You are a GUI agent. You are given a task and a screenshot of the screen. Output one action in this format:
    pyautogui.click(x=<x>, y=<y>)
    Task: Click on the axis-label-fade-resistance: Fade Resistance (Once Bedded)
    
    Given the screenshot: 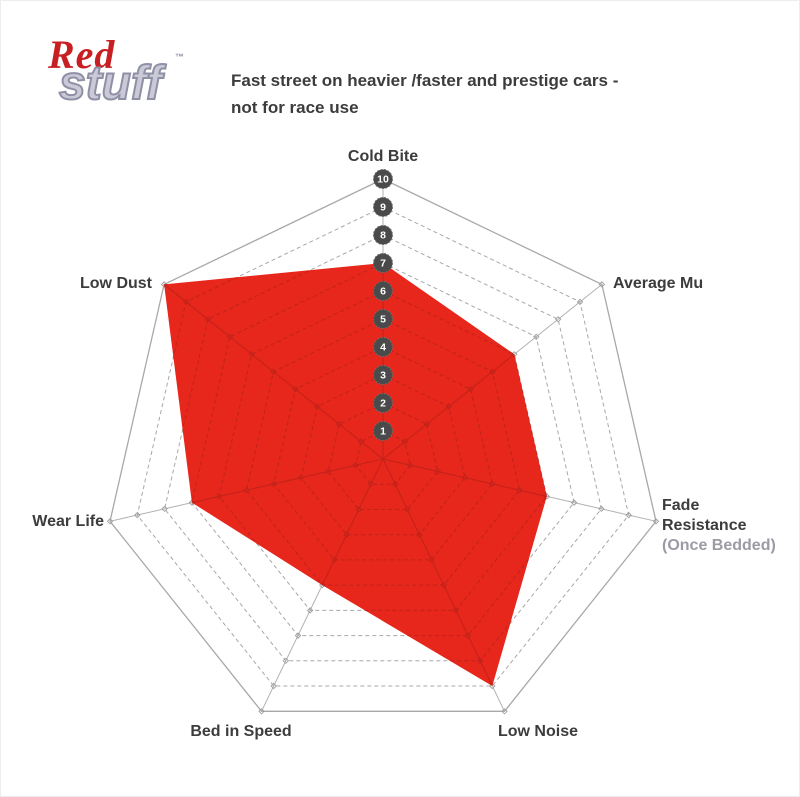 What is the action you would take?
    pyautogui.click(x=719, y=525)
    